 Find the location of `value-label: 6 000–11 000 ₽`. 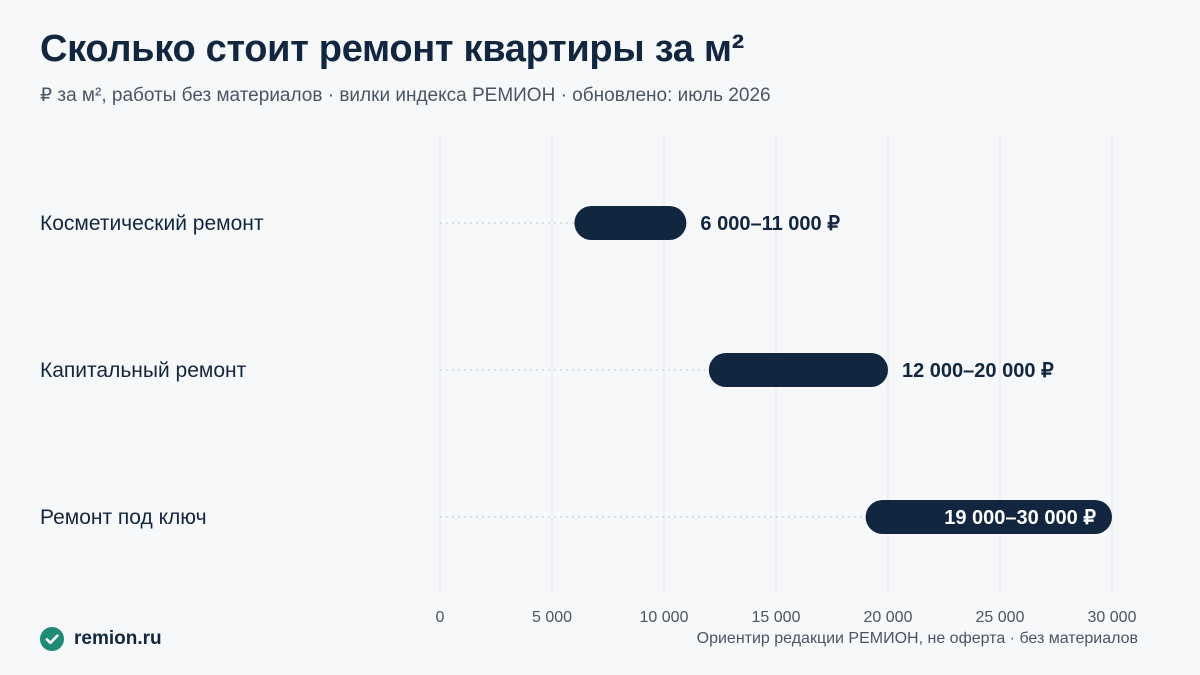

value-label: 6 000–11 000 ₽ is located at coordinates (770, 224).